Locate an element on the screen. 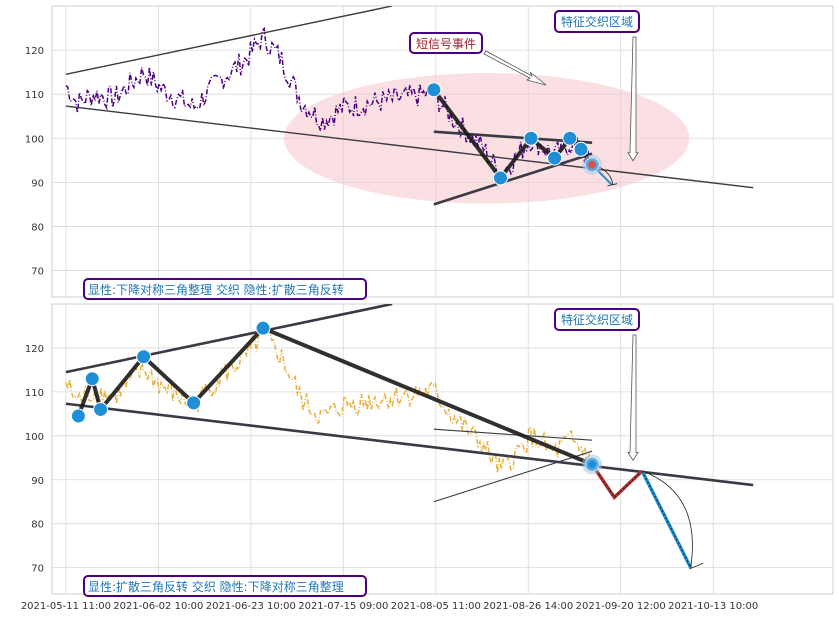 Image resolution: width=839 pixels, height=617 pixels. x-tick-label: 2021-05-11 11:00 is located at coordinates (66, 606).